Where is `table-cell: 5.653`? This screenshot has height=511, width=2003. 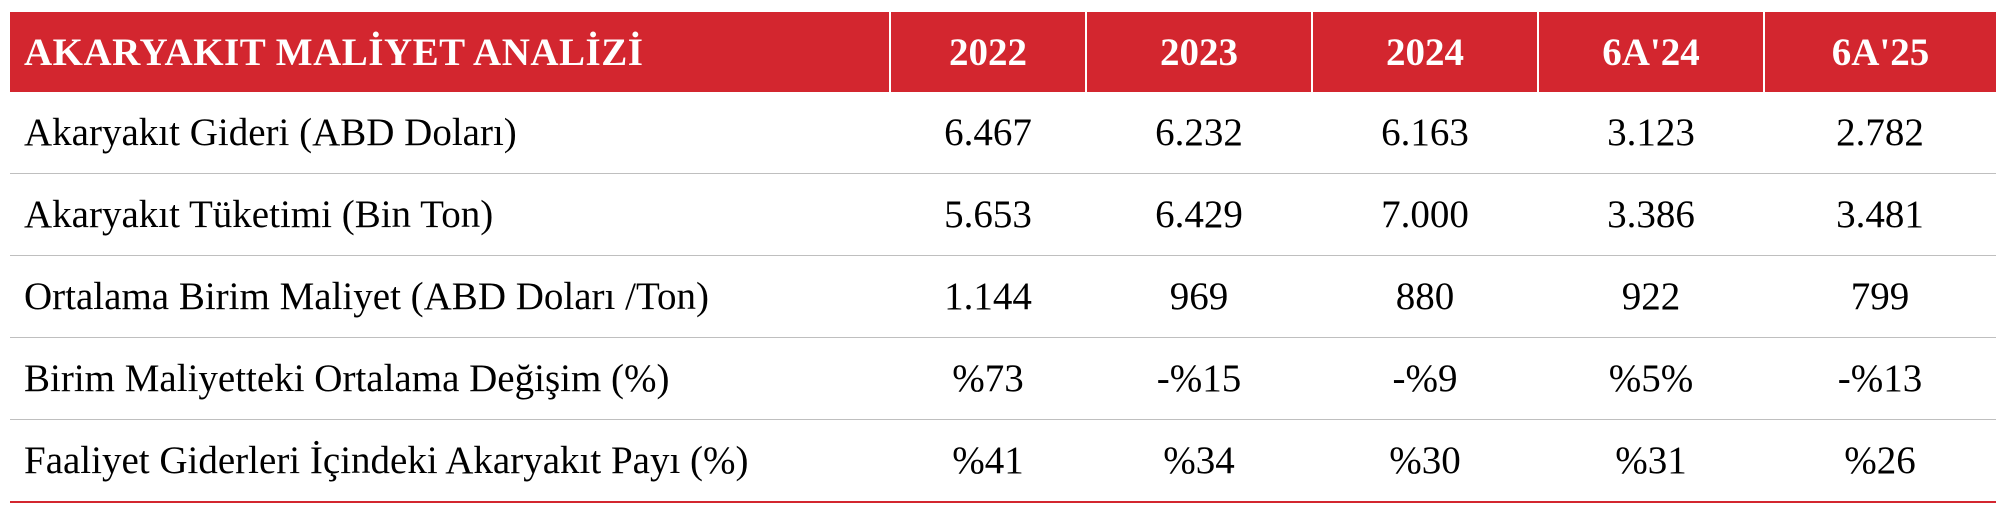
table-cell: 5.653 is located at coordinates (988, 214).